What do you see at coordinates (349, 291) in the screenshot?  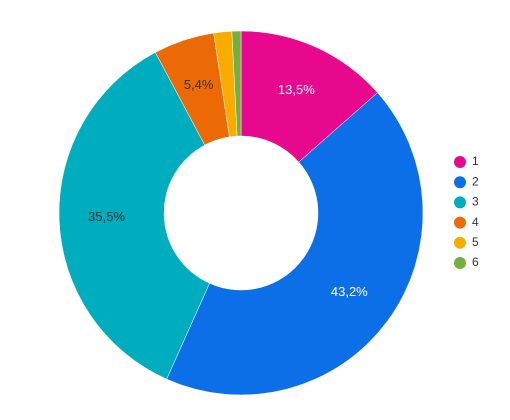 I see `data-label: 43,2%` at bounding box center [349, 291].